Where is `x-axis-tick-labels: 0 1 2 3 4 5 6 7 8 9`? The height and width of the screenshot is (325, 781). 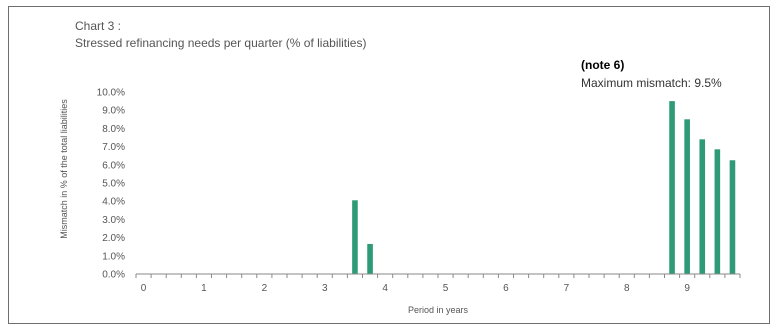
x-axis-tick-labels: 0 1 2 3 4 5 6 7 8 9 is located at coordinates (416, 288).